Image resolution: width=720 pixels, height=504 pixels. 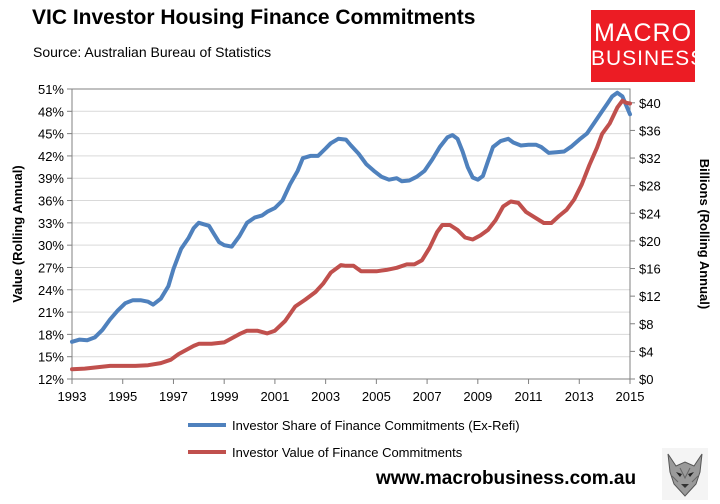 What do you see at coordinates (51, 134) in the screenshot?
I see `y-left-tick-label: 45%` at bounding box center [51, 134].